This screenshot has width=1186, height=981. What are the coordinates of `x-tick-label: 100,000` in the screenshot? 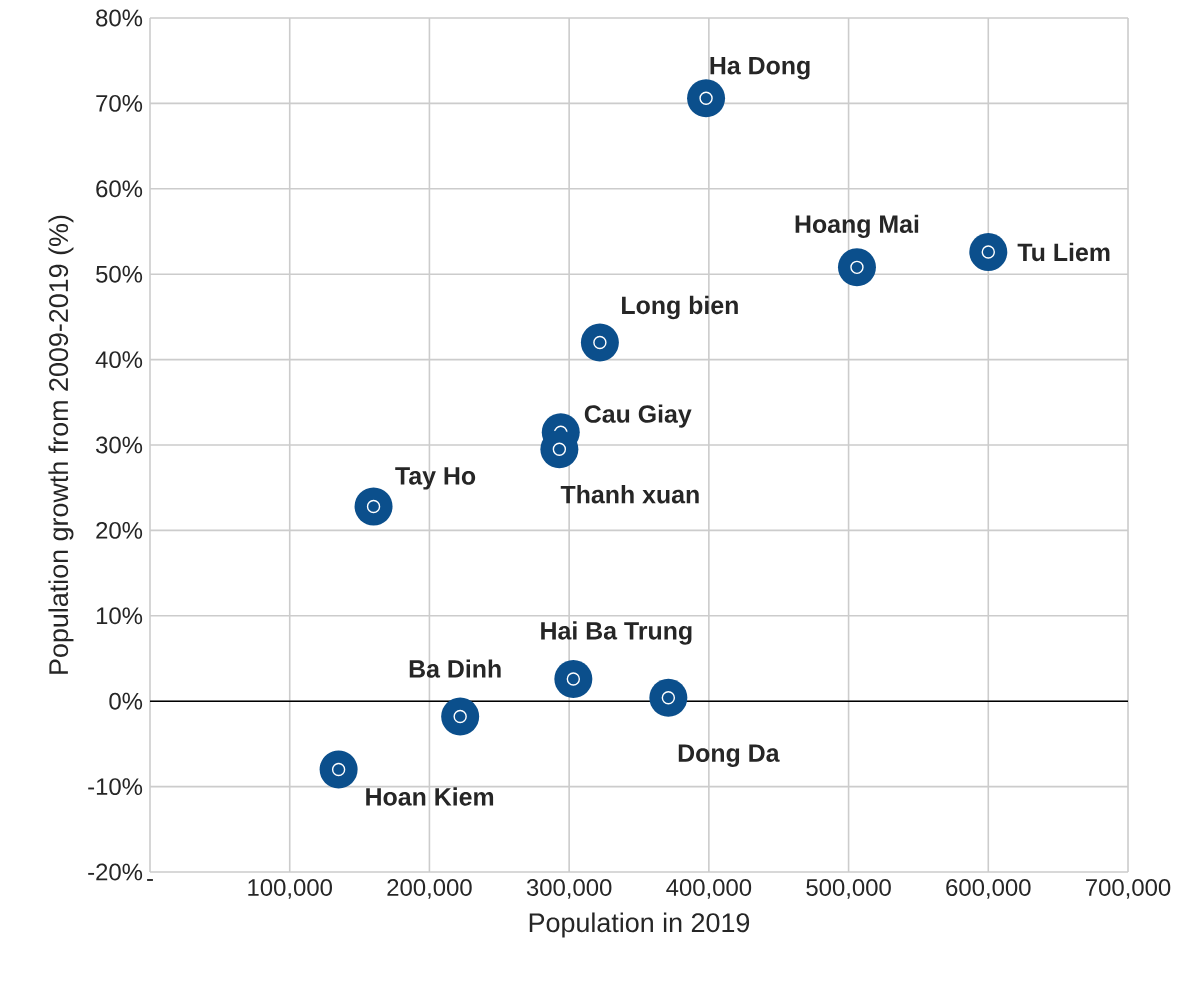 It's located at (290, 889).